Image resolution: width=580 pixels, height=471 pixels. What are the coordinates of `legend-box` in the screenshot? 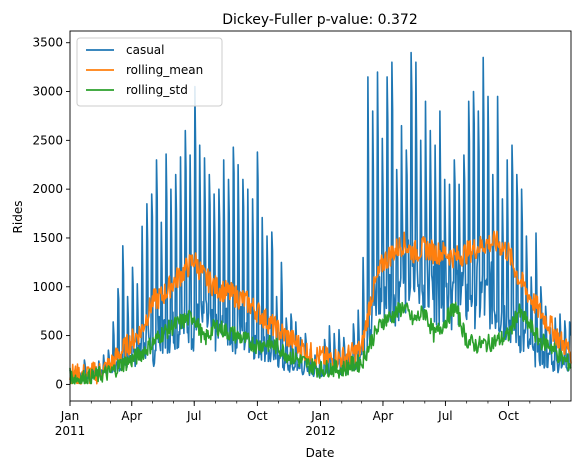 It's located at (149, 72).